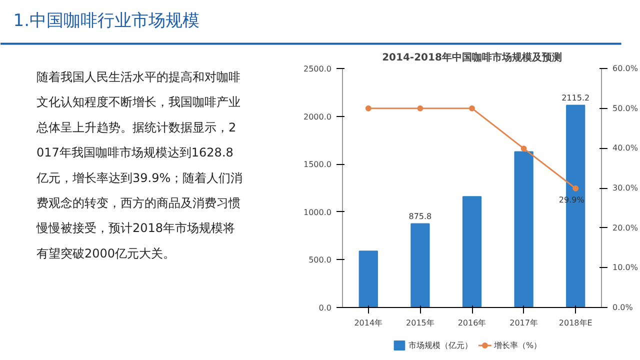 Image resolution: width=640 pixels, height=360 pixels. Describe the element at coordinates (472, 323) in the screenshot. I see `x-tick-label: 2016年` at that location.